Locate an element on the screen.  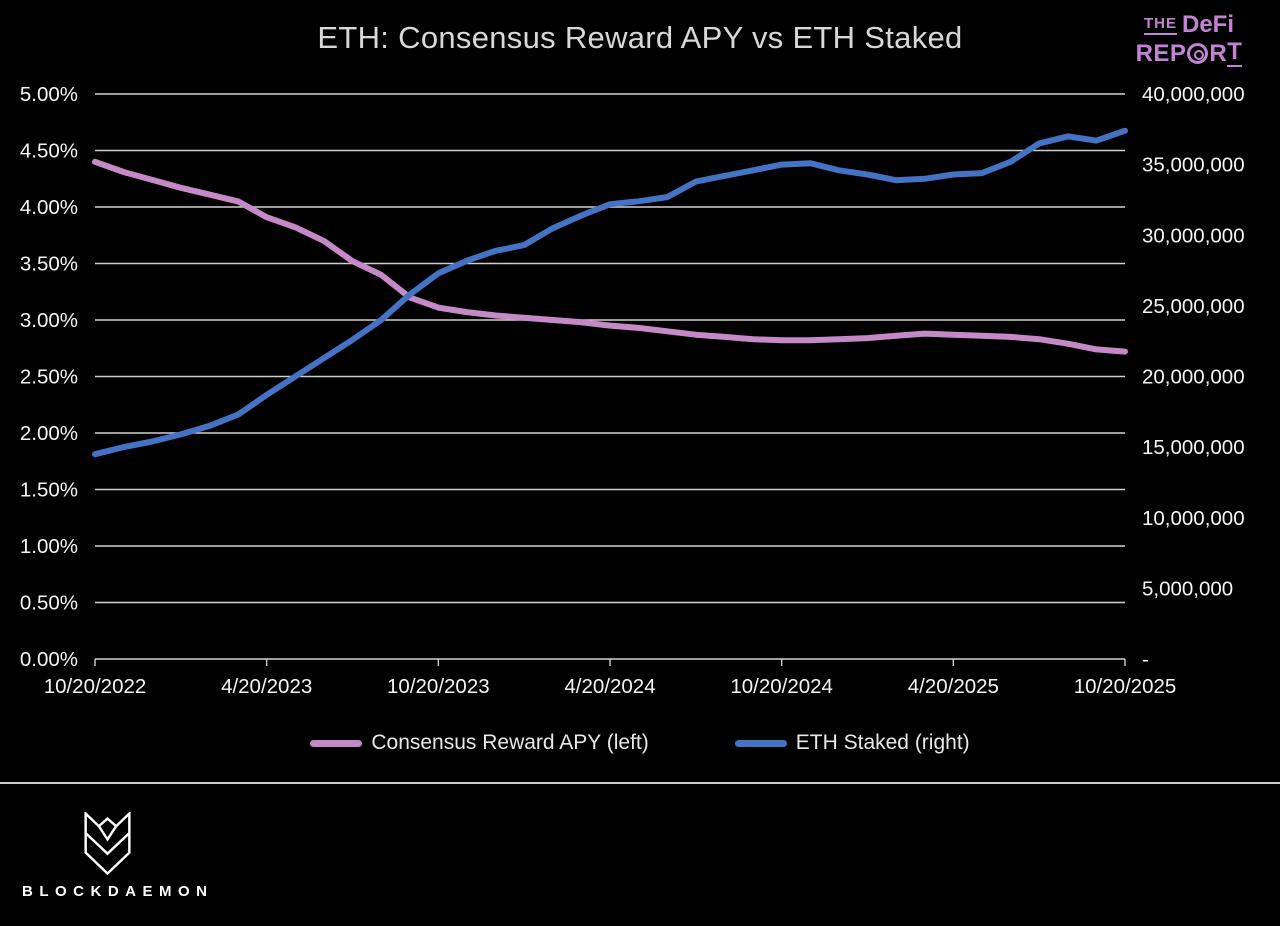
legend-item-apy: Consensus Reward APY (left) is located at coordinates (479, 743).